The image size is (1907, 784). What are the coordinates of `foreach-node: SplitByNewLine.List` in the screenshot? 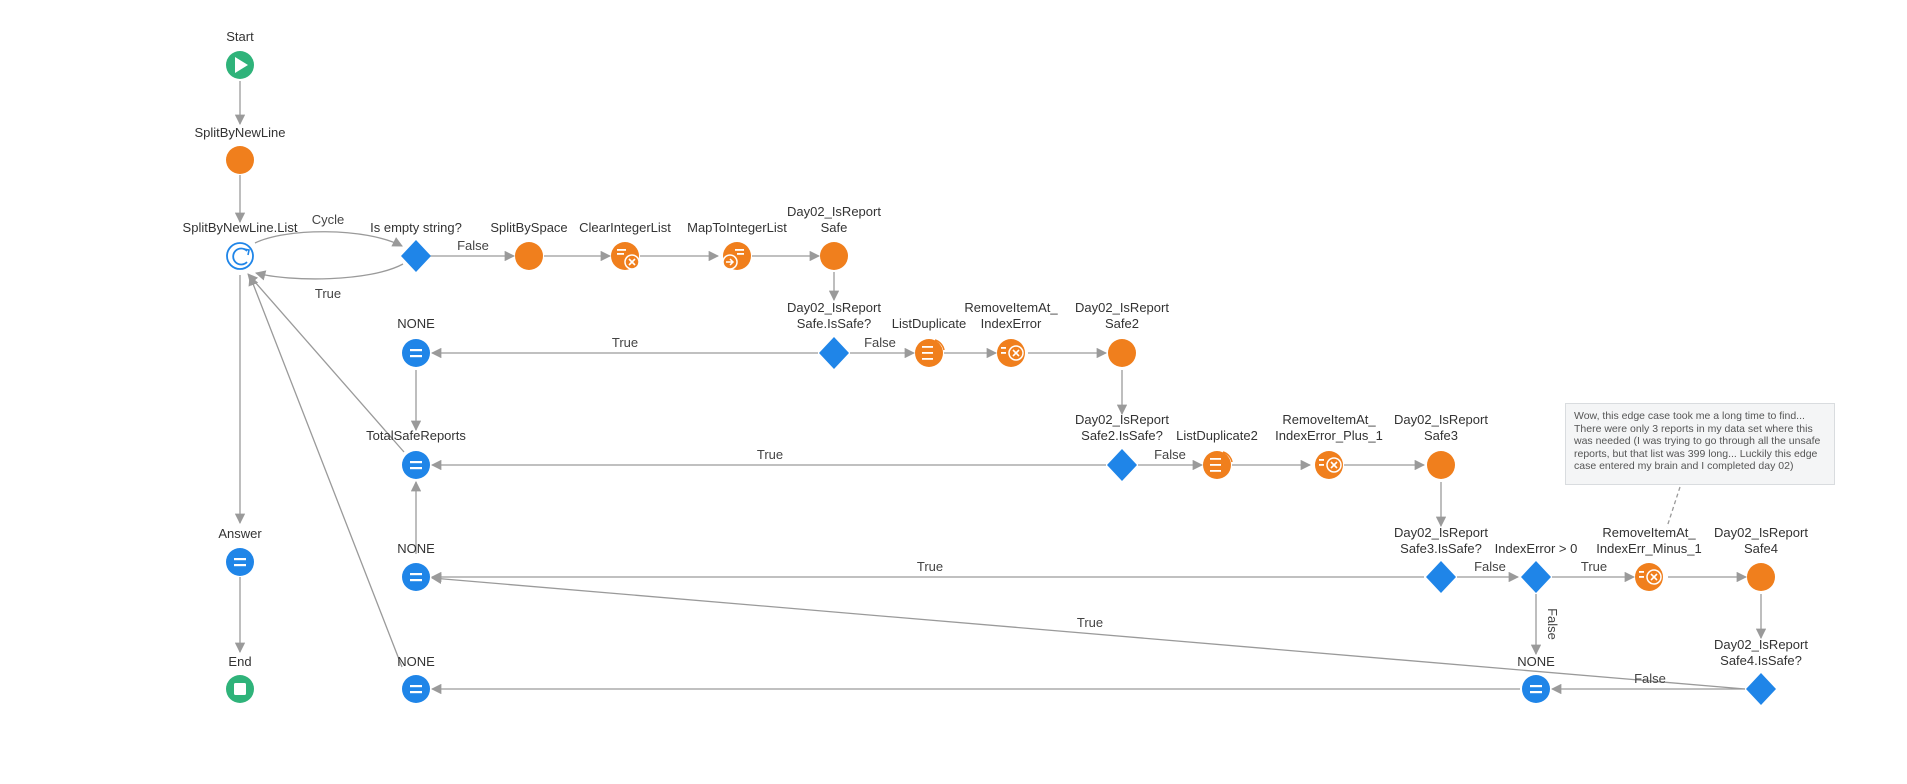 It's located at (240, 245).